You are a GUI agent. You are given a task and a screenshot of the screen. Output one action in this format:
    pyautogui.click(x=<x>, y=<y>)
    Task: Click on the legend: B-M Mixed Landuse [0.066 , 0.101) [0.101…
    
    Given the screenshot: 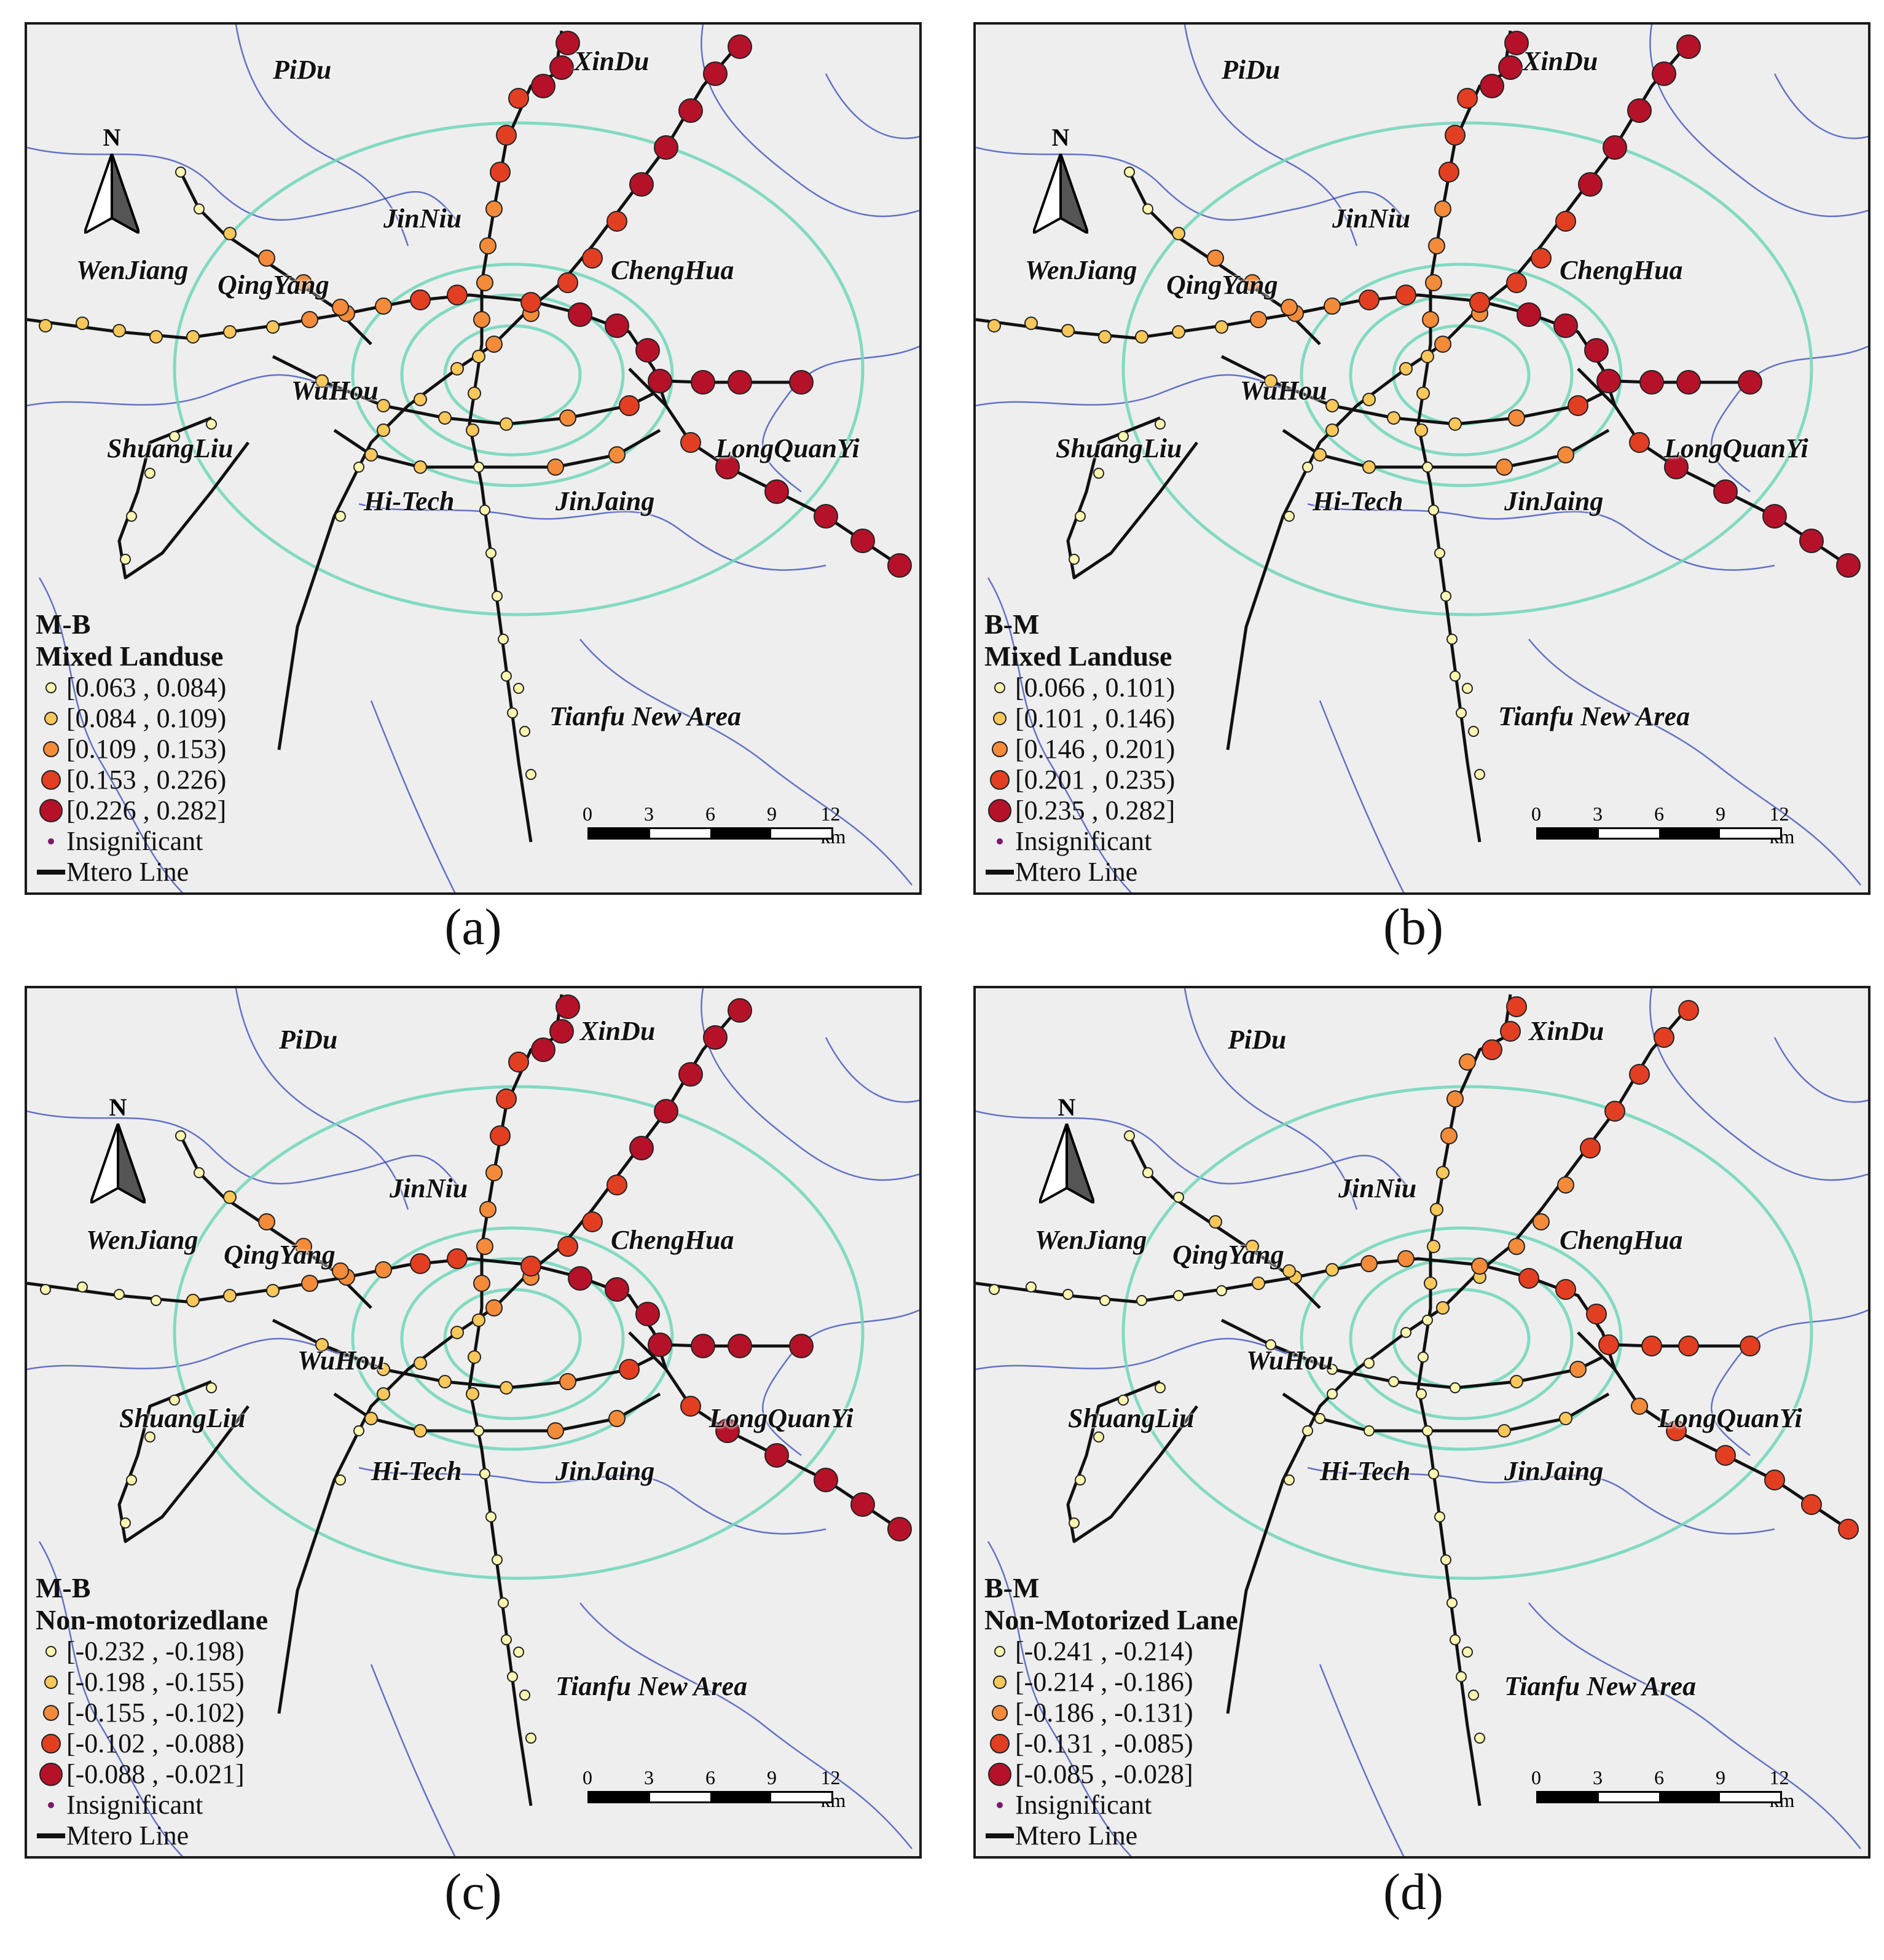 What is the action you would take?
    pyautogui.click(x=1079, y=748)
    